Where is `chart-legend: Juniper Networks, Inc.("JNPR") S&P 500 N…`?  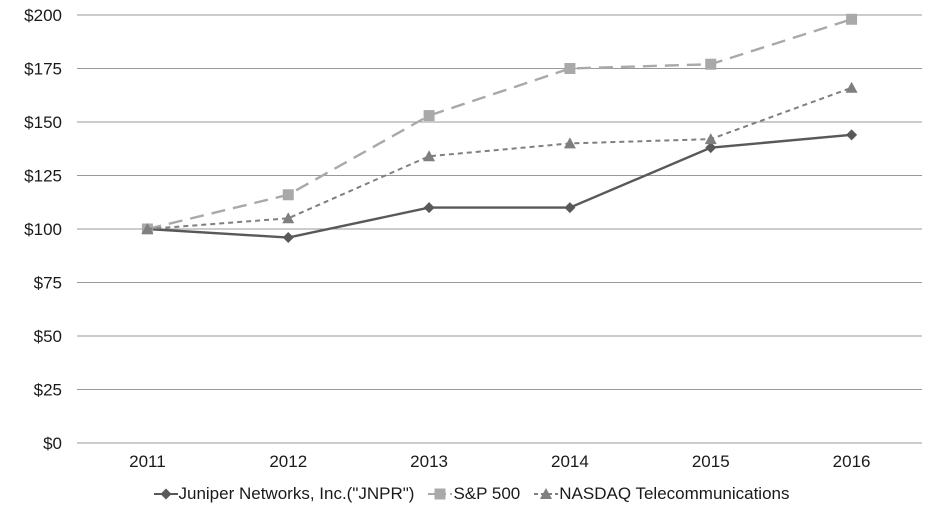
chart-legend: Juniper Networks, Inc.("JNPR") S&P 500 N… is located at coordinates (471, 494).